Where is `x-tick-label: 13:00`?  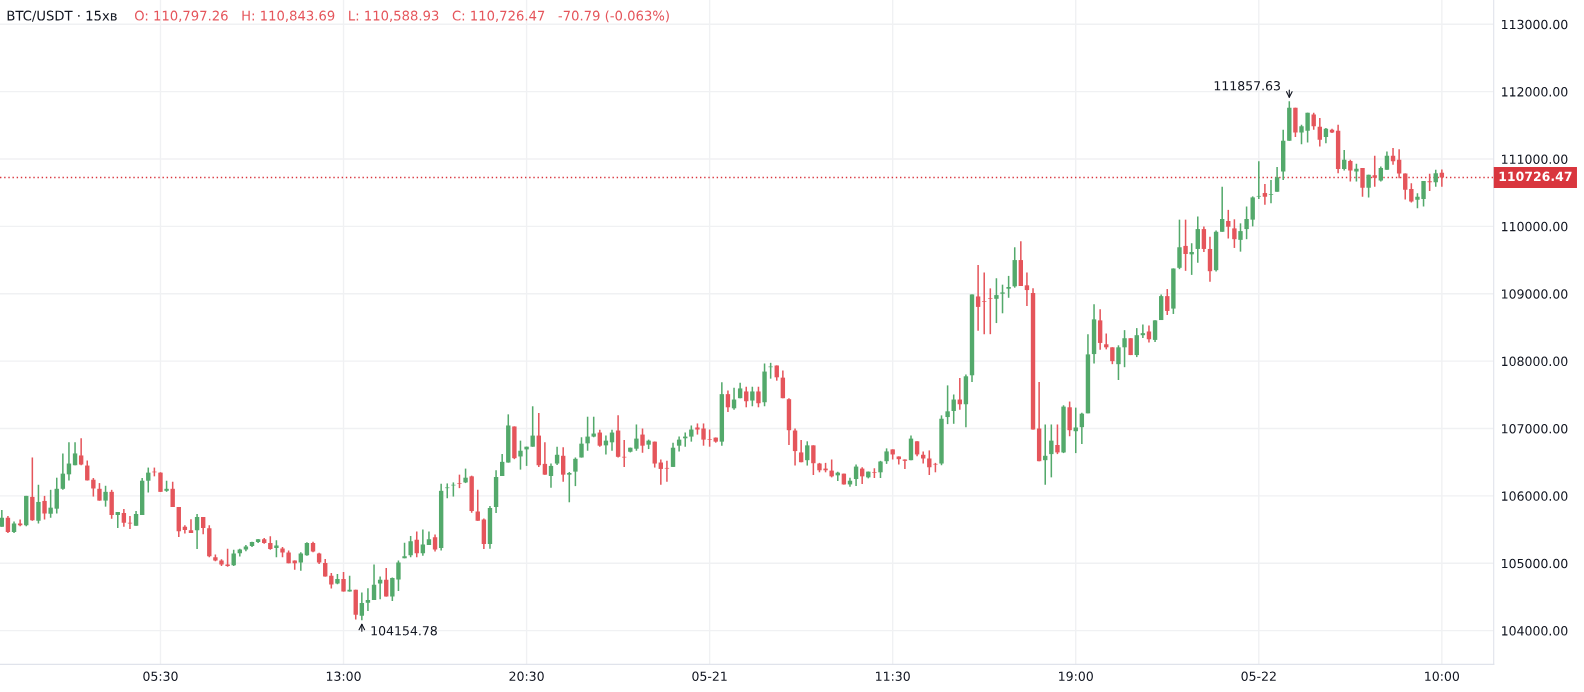 x-tick-label: 13:00 is located at coordinates (343, 676).